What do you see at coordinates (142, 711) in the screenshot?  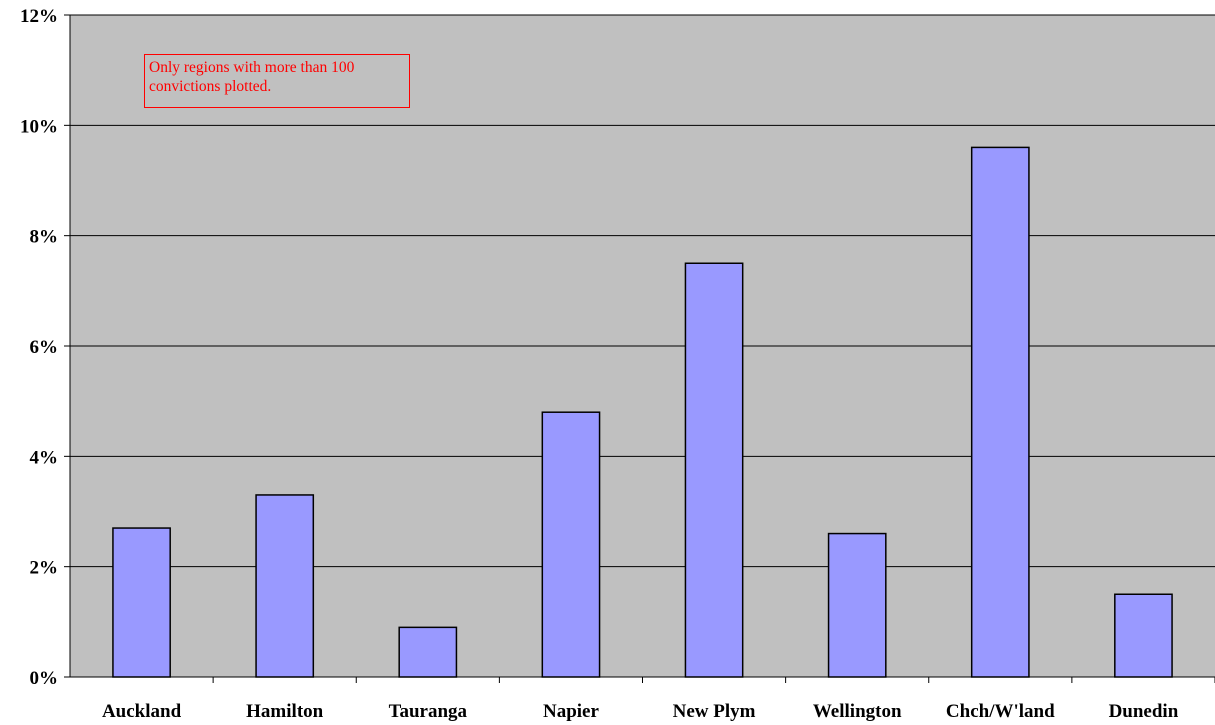 I see `x-tick-label: Auckland` at bounding box center [142, 711].